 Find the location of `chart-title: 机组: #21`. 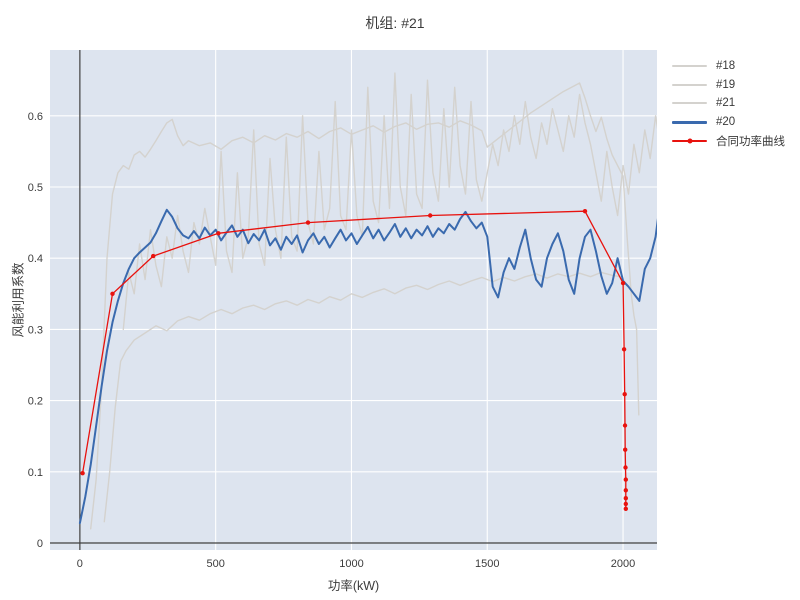

chart-title: 机组: #21 is located at coordinates (395, 23).